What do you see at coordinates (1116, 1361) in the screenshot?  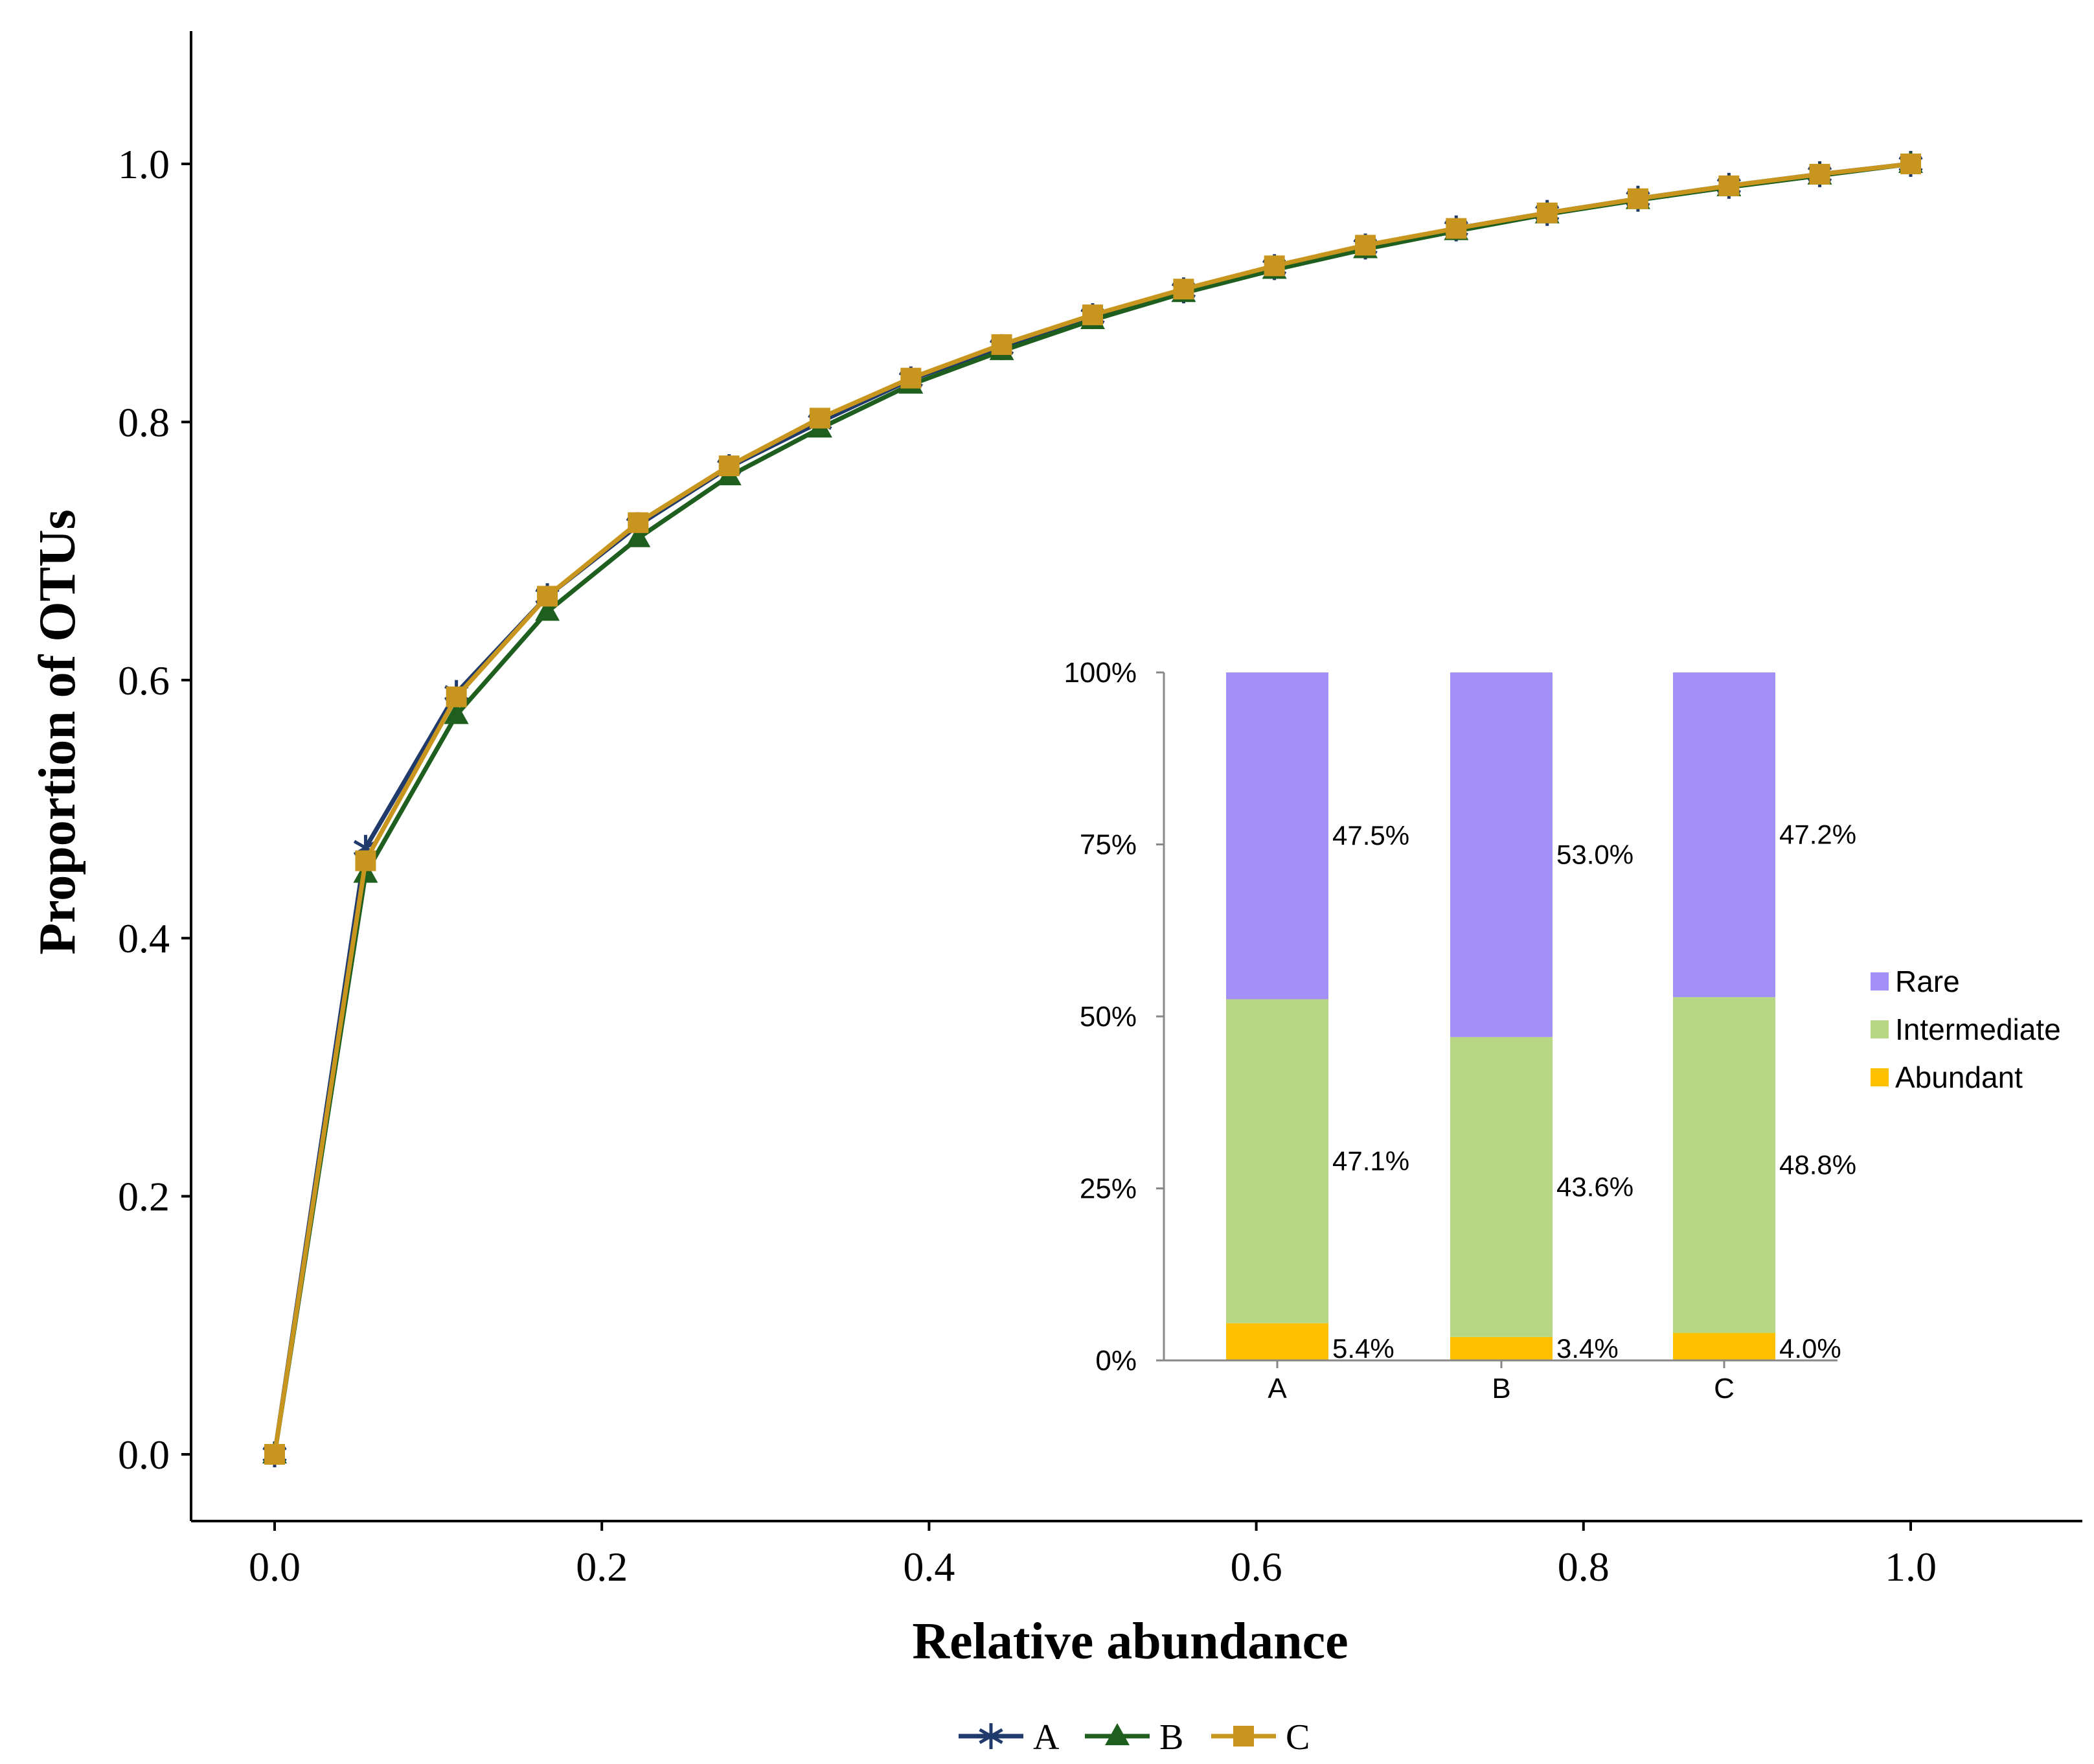 I see `inset-y-tick-label: 0%` at bounding box center [1116, 1361].